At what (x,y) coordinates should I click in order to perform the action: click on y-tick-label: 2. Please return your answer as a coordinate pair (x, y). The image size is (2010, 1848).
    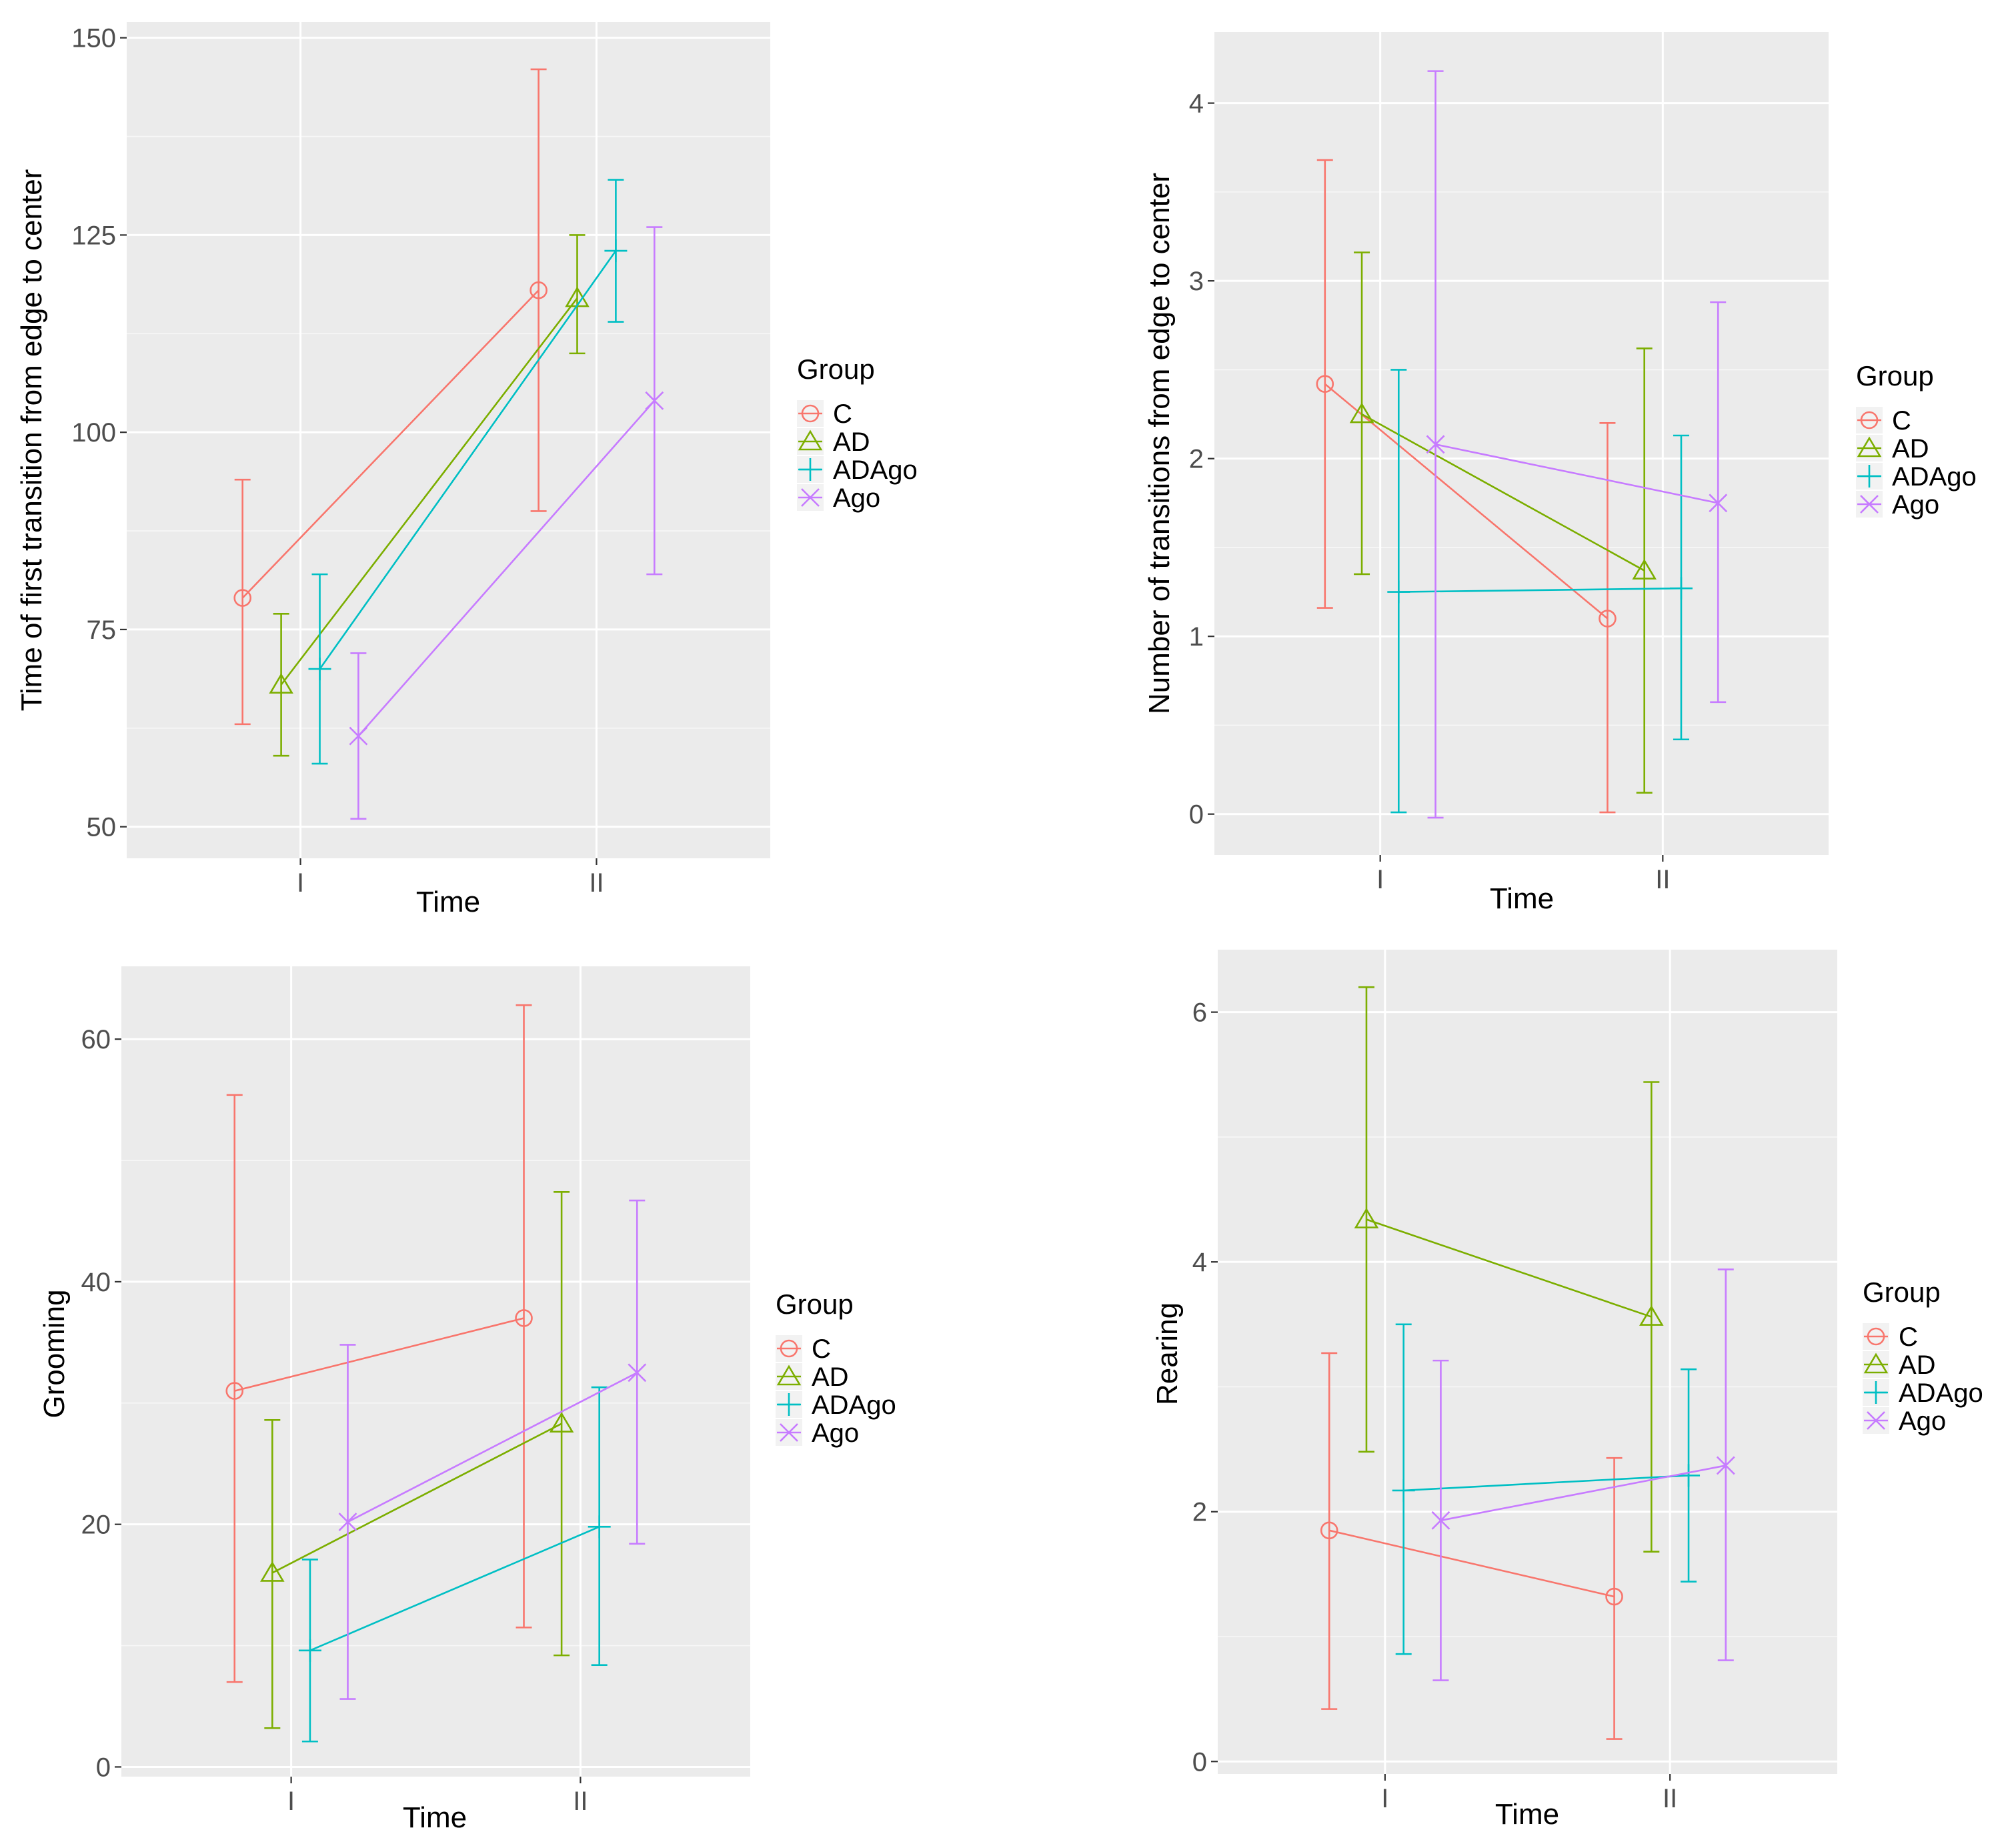
    Looking at the image, I should click on (1199, 1512).